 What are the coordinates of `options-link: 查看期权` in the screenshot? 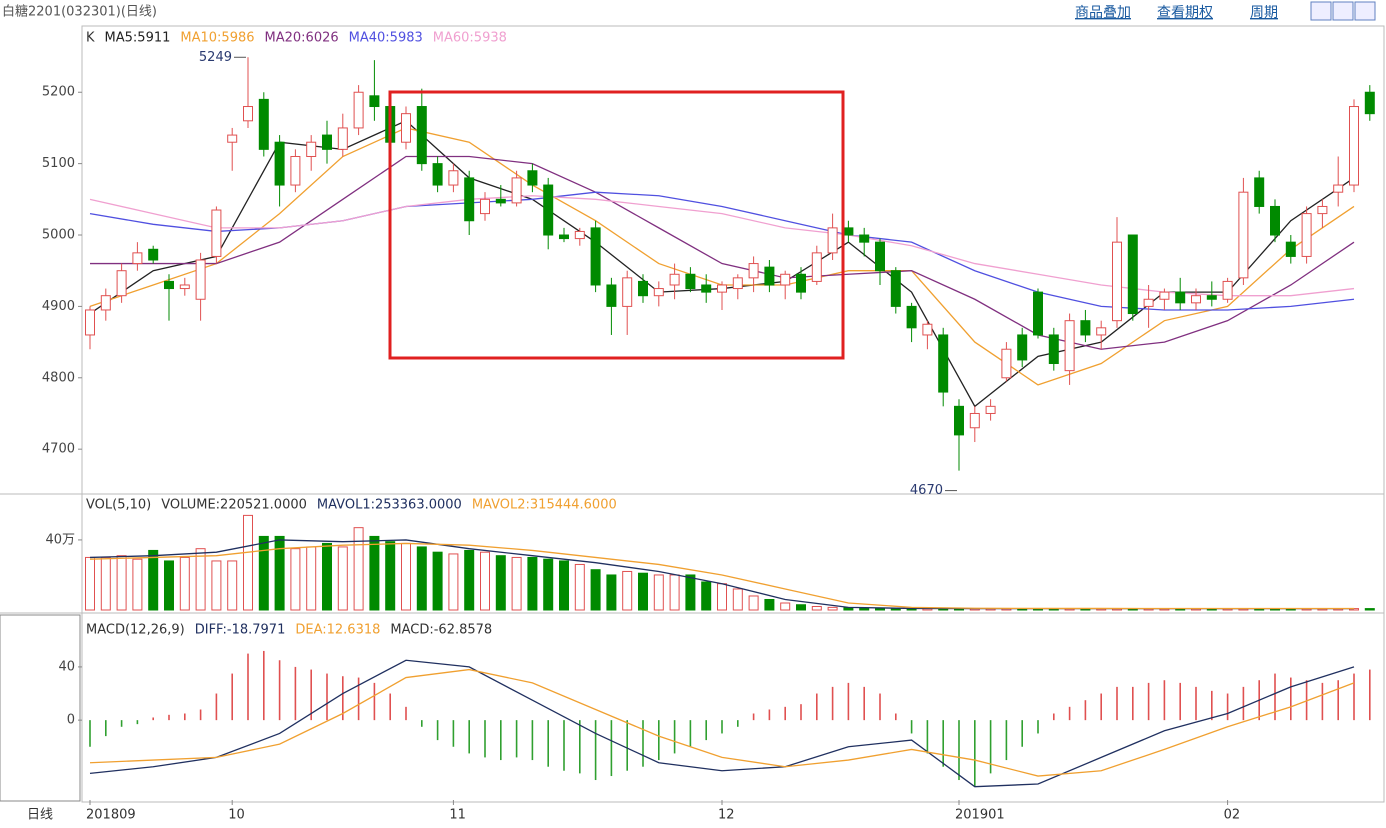 It's located at (1185, 13).